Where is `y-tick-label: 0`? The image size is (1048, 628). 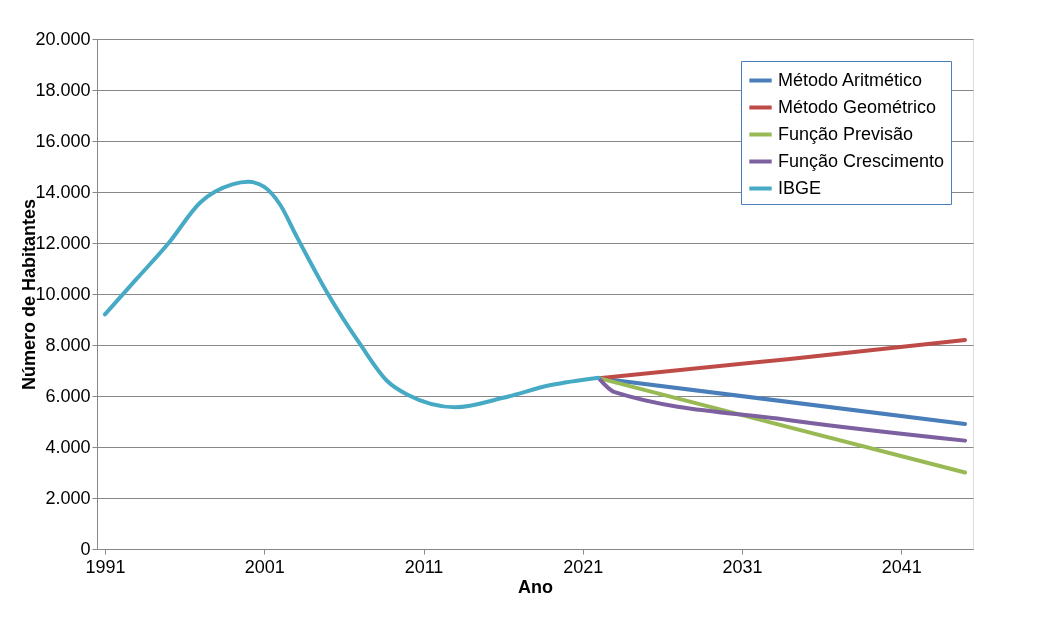
y-tick-label: 0 is located at coordinates (85, 548).